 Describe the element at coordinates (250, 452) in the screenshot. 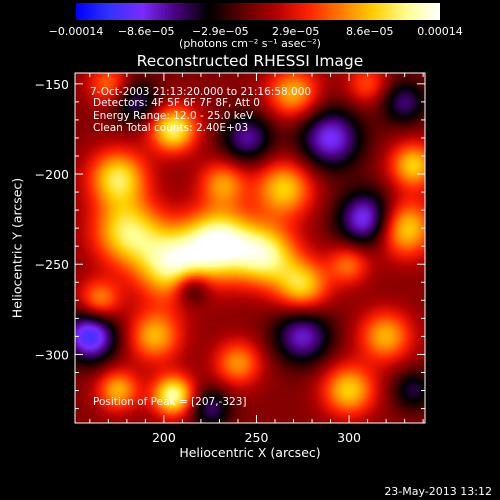

I see `x-axis-label: Heliocentric X (arcsec)` at that location.